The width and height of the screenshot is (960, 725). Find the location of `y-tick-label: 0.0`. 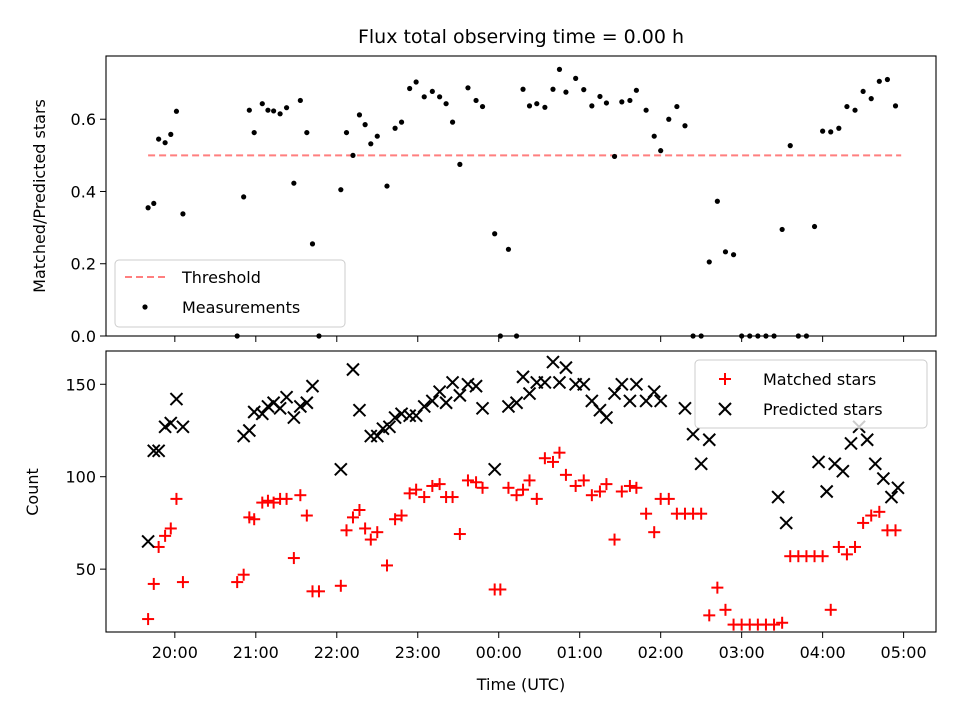

y-tick-label: 0.0 is located at coordinates (83, 336).